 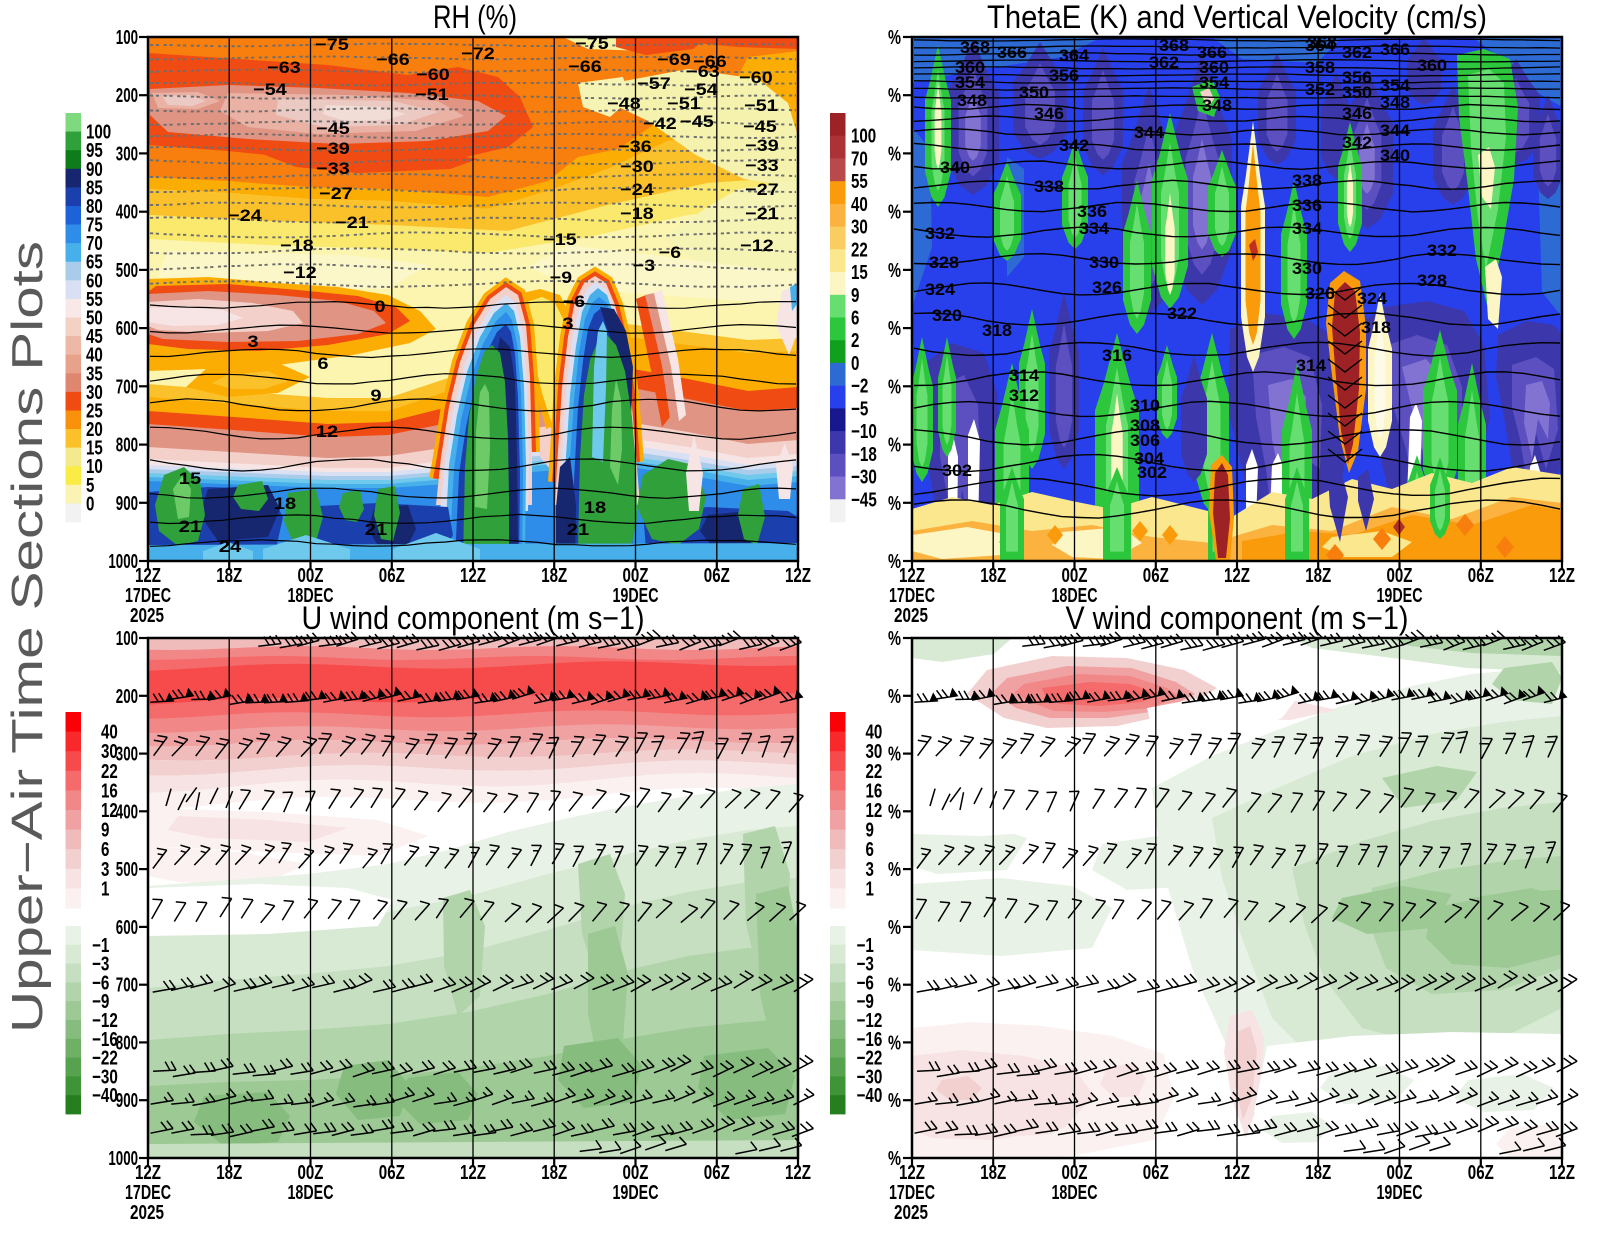 What do you see at coordinates (595, 507) in the screenshot?
I see `svg-text: 18` at bounding box center [595, 507].